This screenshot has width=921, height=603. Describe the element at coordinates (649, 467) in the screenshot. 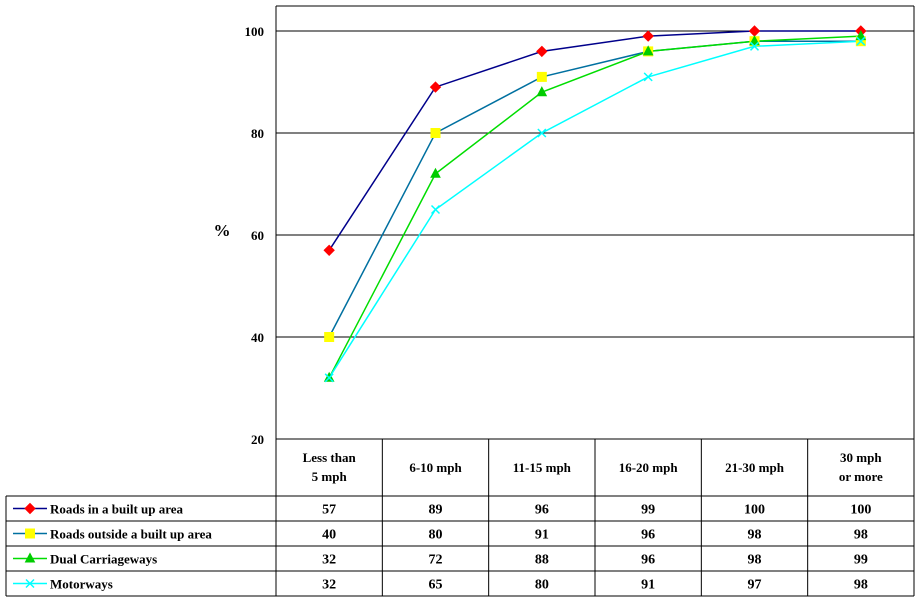

I see `x-category-label: 16-20 mph` at that location.